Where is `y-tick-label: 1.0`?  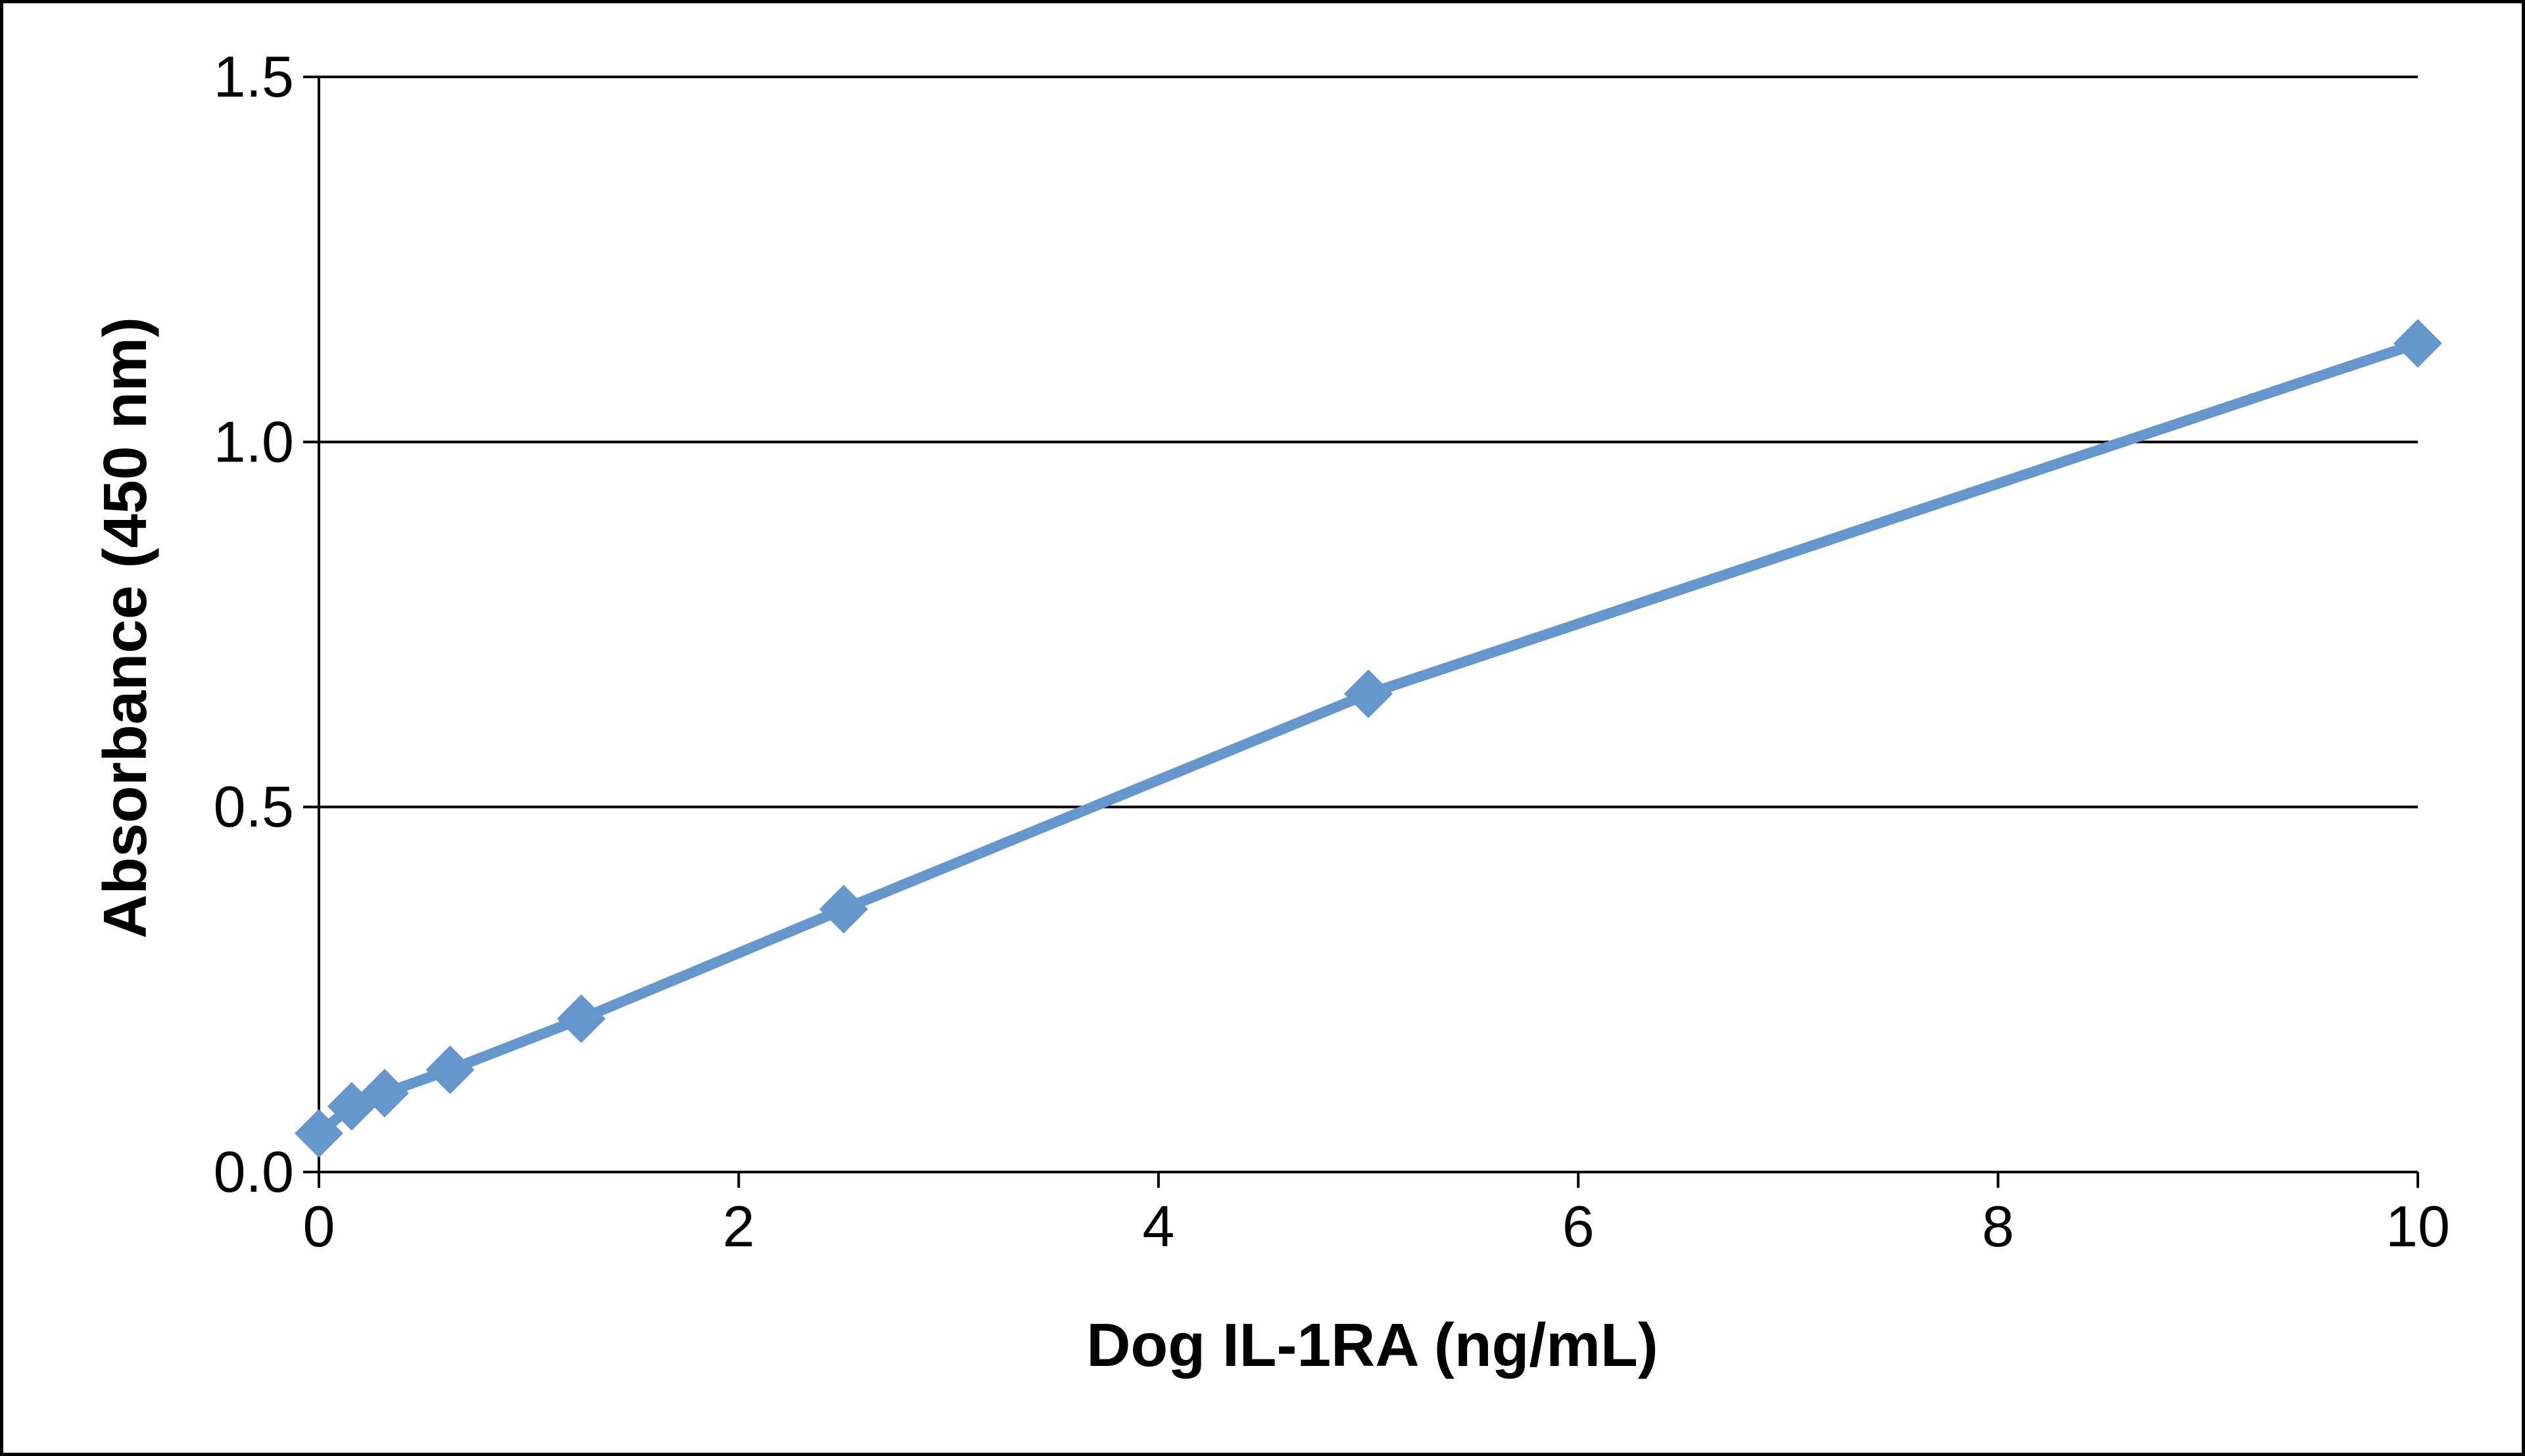
y-tick-label: 1.0 is located at coordinates (254, 441).